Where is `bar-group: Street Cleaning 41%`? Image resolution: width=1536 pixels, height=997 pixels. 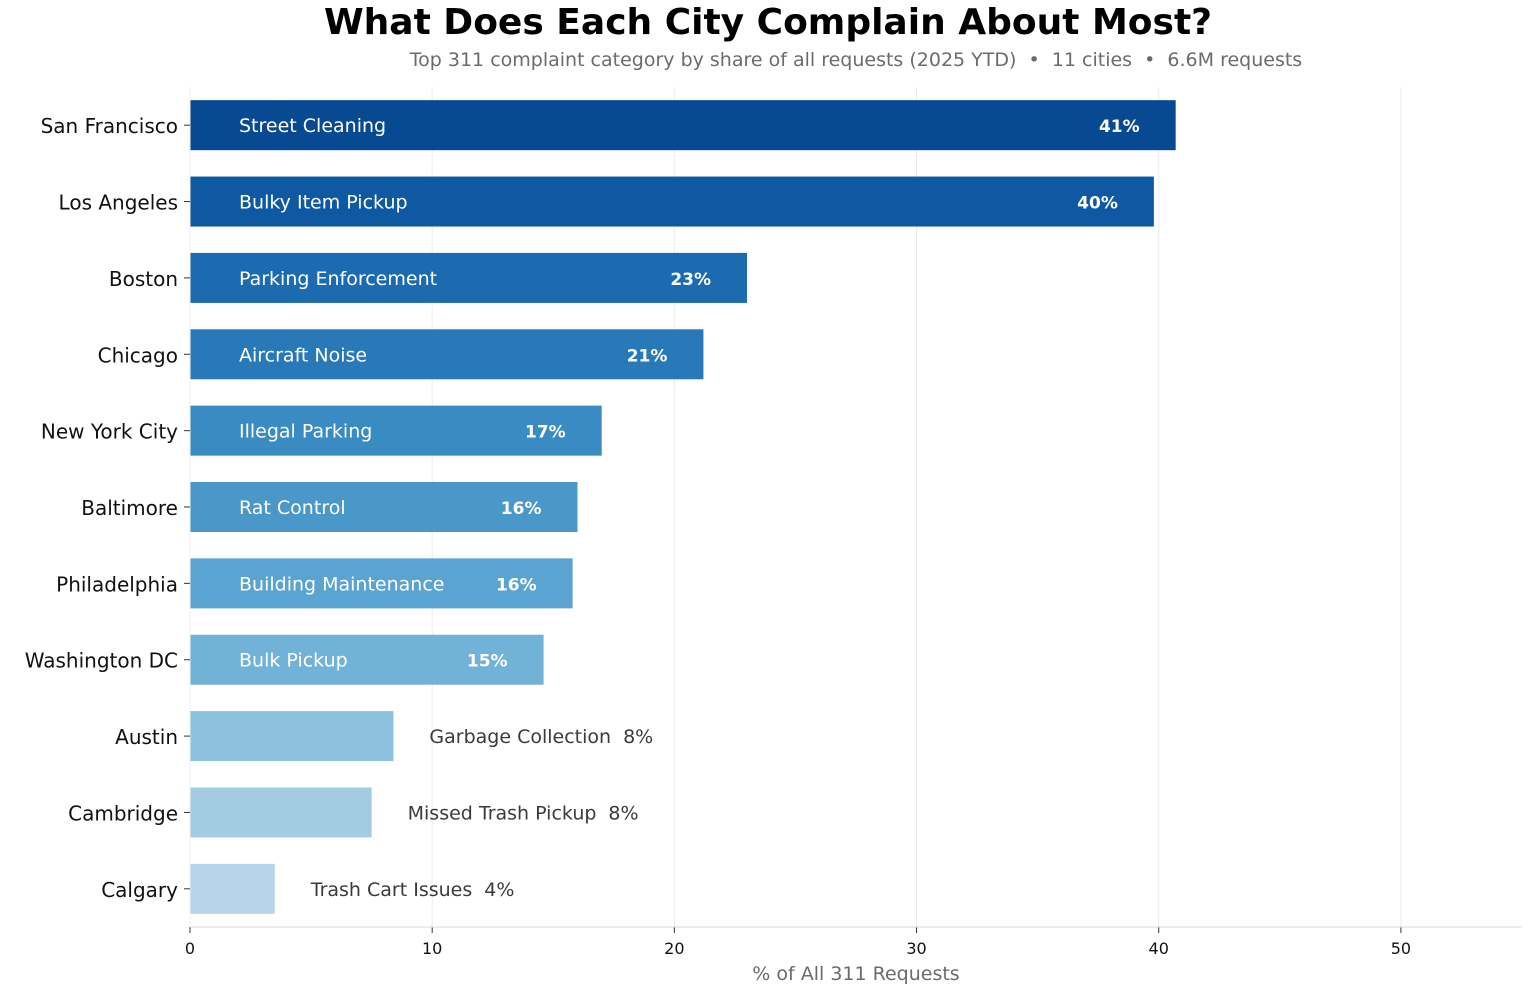
bar-group: Street Cleaning 41% is located at coordinates (683, 125).